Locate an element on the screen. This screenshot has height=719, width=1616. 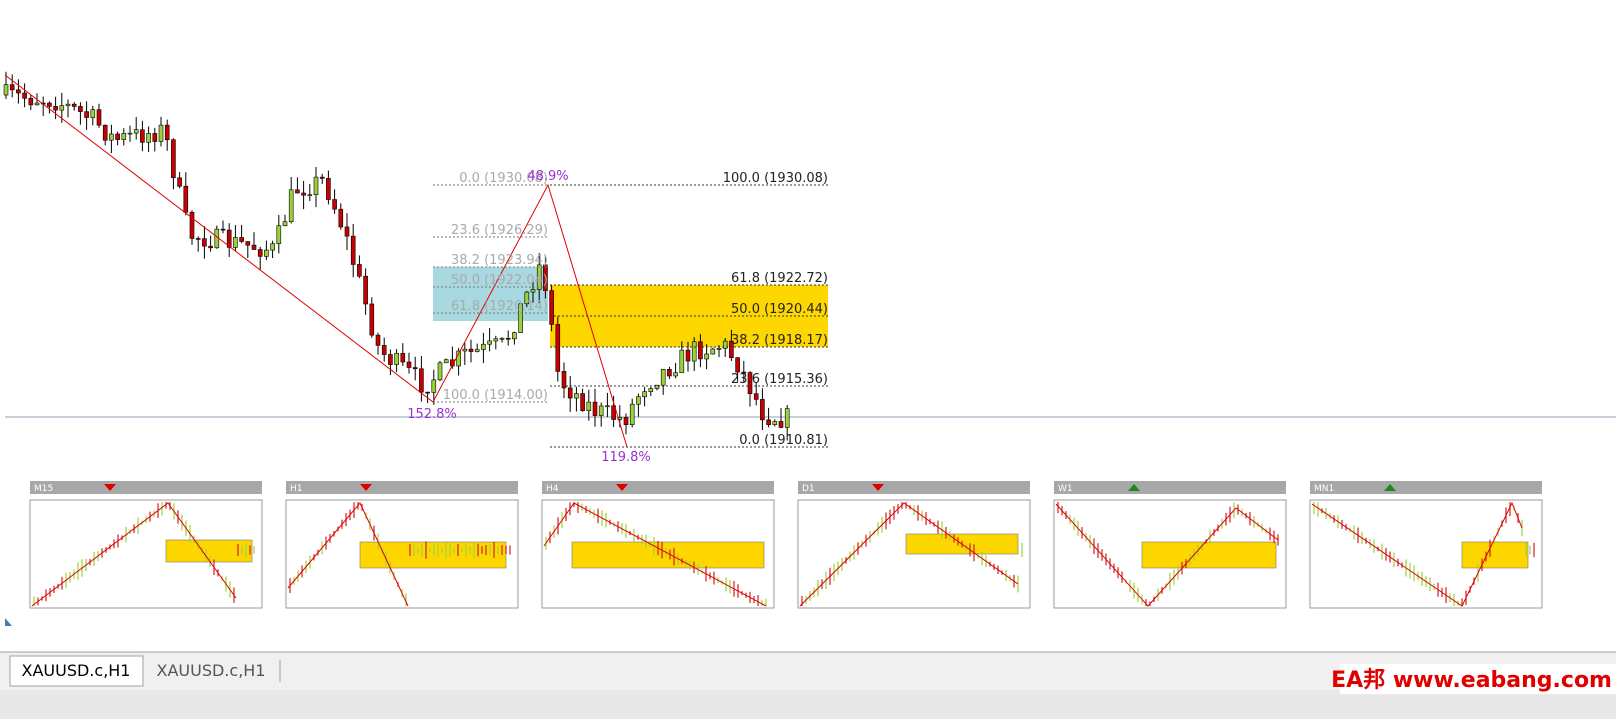
timeframe-panel: W1 is located at coordinates (1170, 545).